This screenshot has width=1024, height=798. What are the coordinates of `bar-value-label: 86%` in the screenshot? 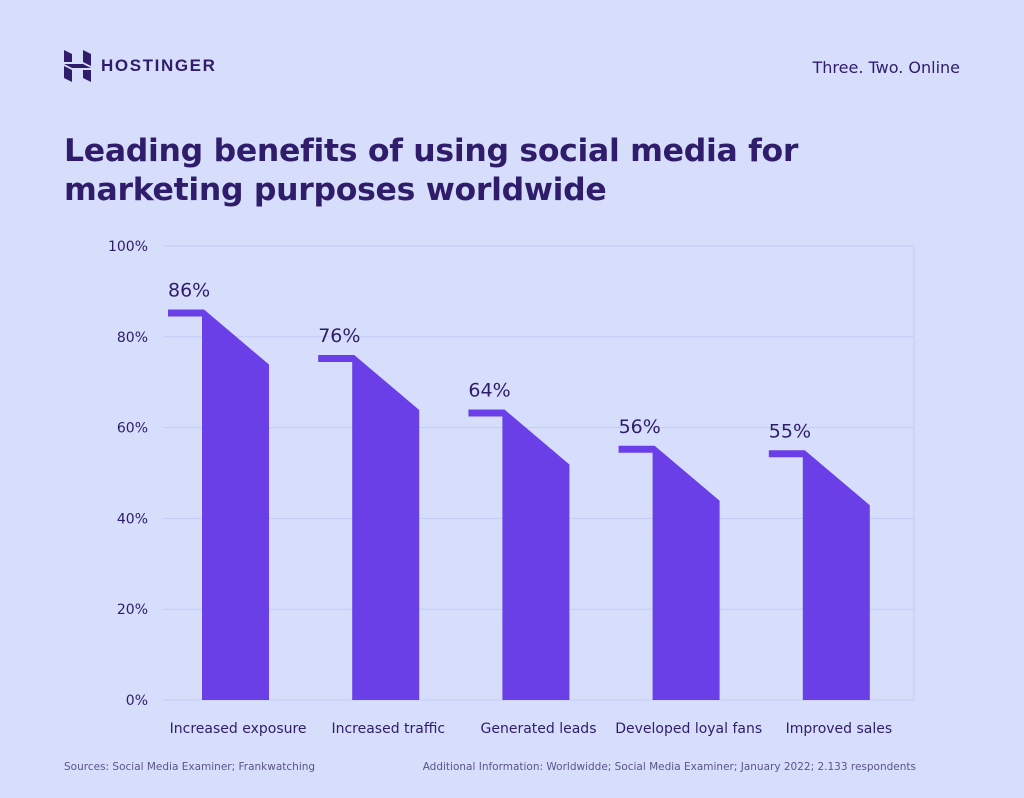 It's located at (189, 291).